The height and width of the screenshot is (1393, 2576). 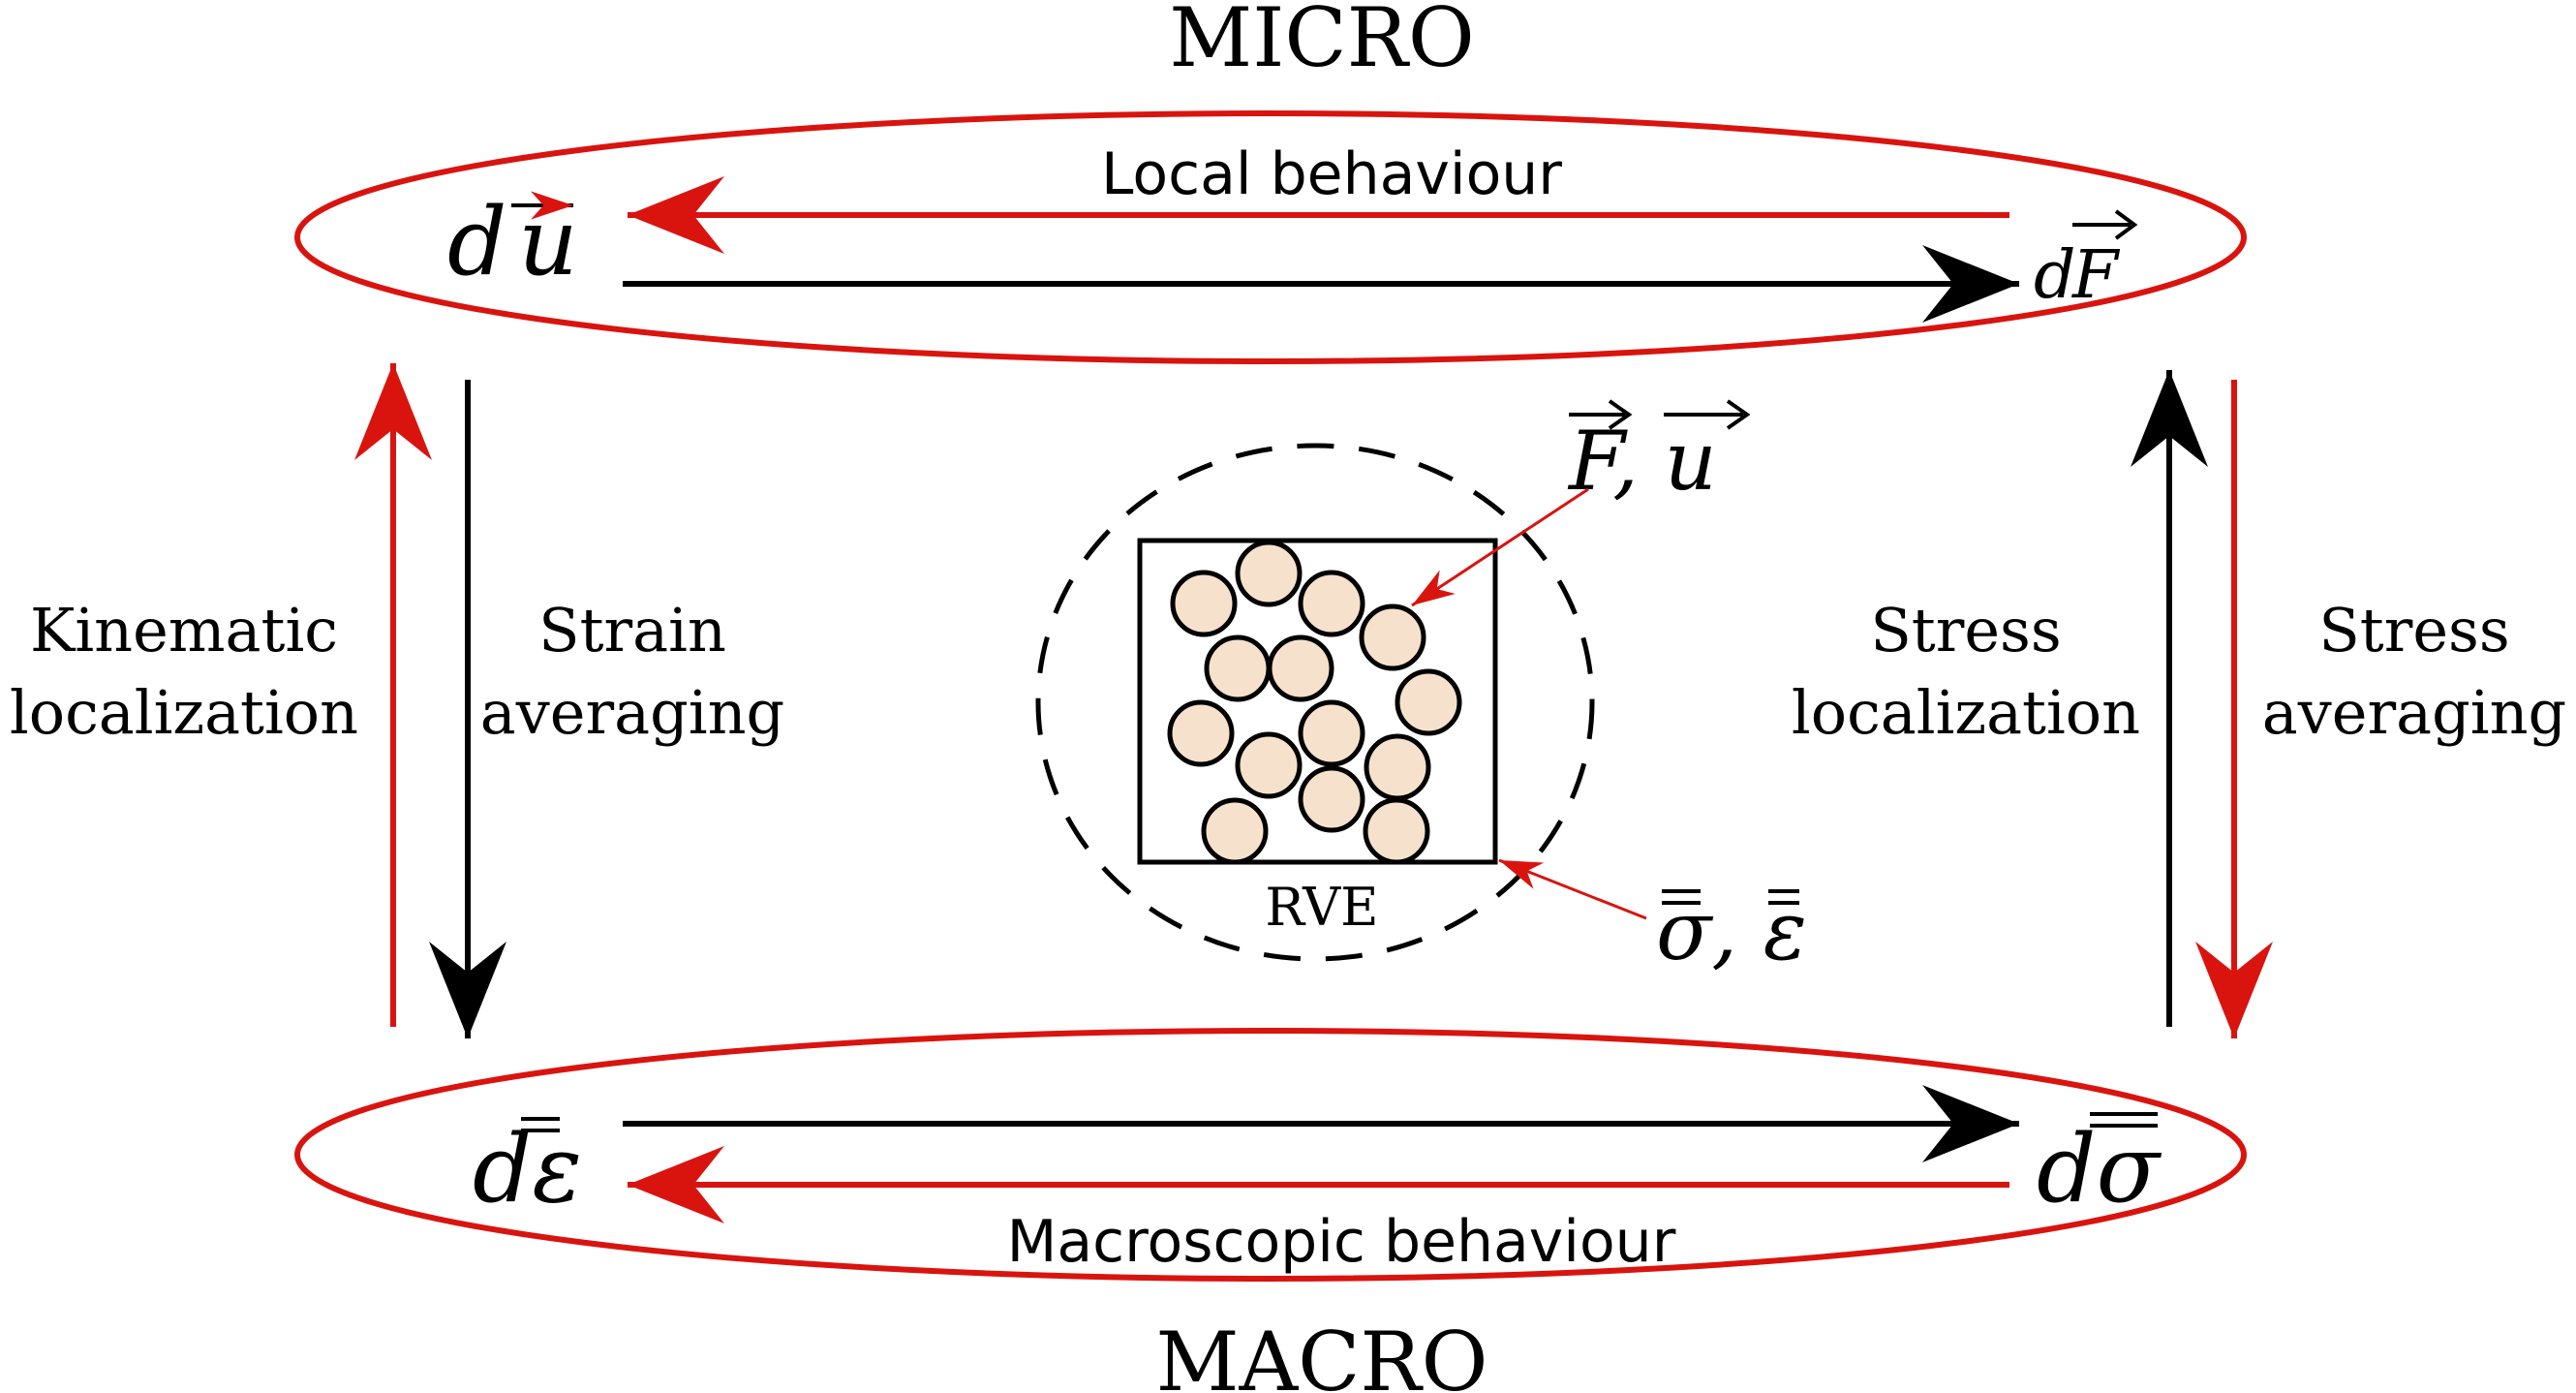 I want to click on svg-text: dσ, so click(x=2099, y=1169).